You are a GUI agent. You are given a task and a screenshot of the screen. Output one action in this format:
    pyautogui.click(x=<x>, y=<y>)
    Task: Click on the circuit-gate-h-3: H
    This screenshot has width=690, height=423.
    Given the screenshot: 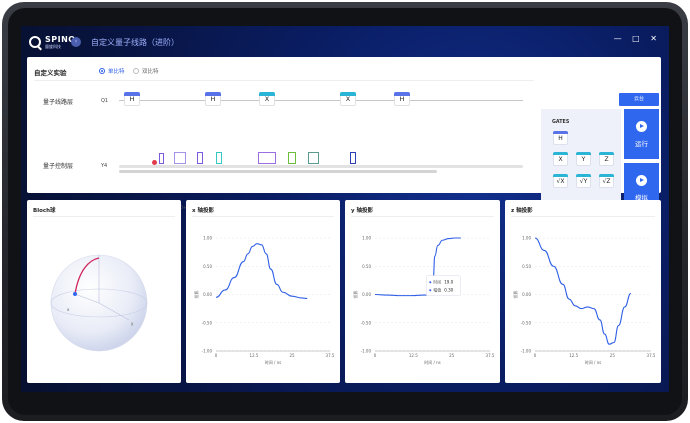 What is the action you would take?
    pyautogui.click(x=402, y=99)
    